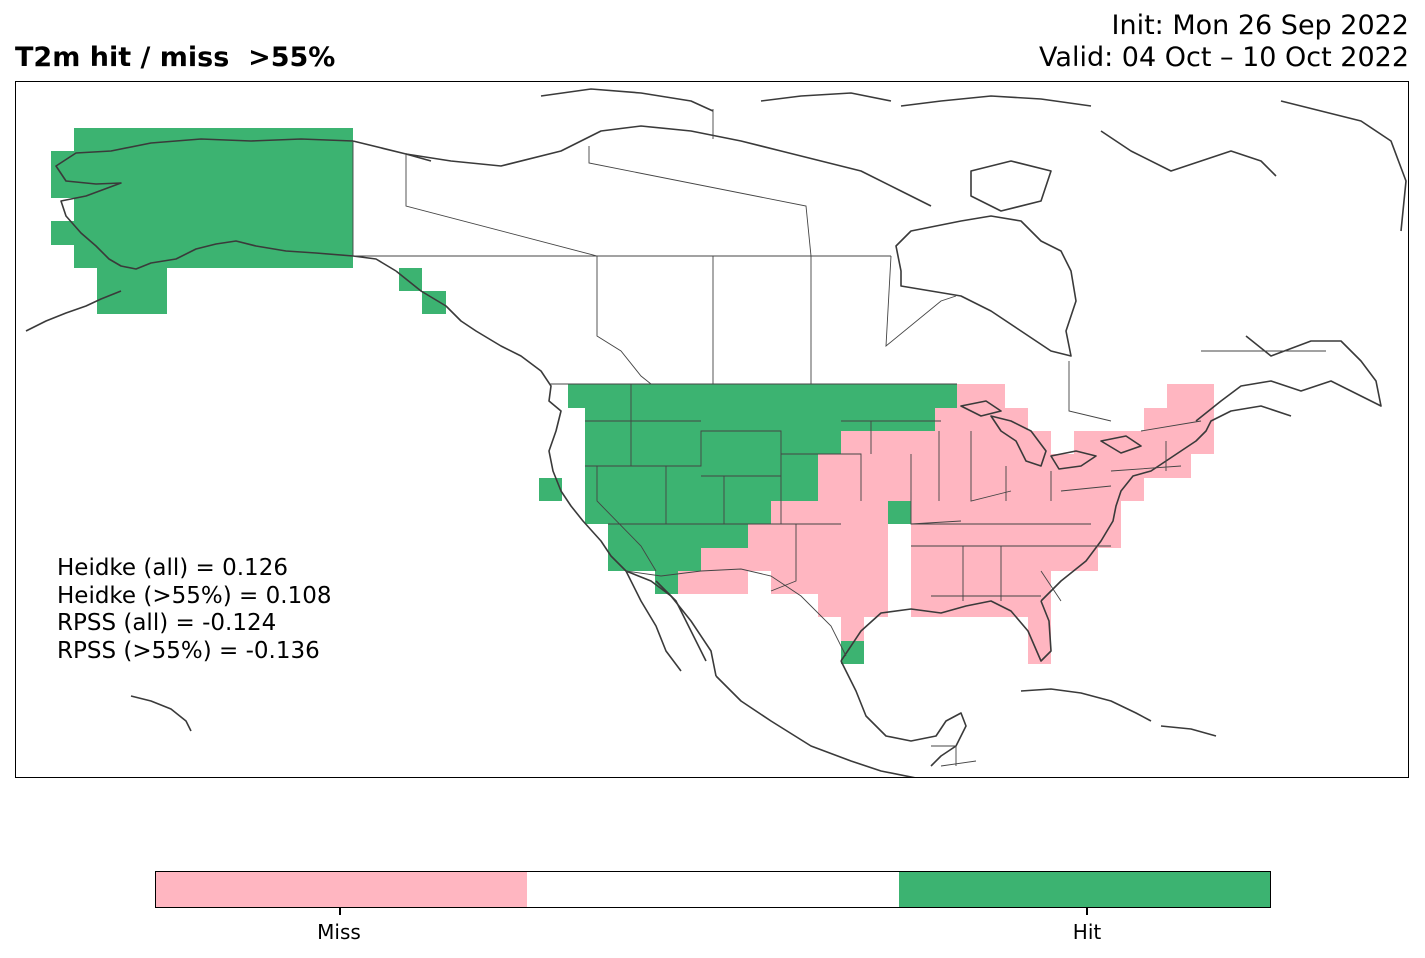  I want to click on us-states, so click(893, 493).